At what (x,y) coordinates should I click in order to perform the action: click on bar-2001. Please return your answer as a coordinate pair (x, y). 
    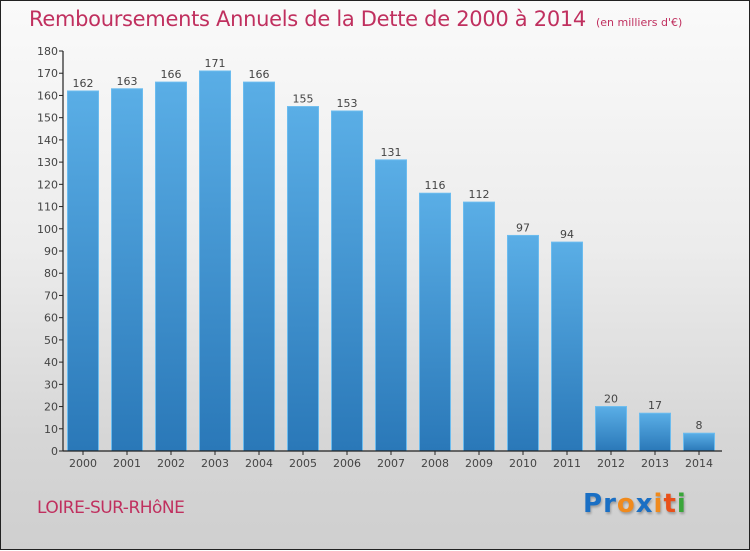
    Looking at the image, I should click on (127, 270).